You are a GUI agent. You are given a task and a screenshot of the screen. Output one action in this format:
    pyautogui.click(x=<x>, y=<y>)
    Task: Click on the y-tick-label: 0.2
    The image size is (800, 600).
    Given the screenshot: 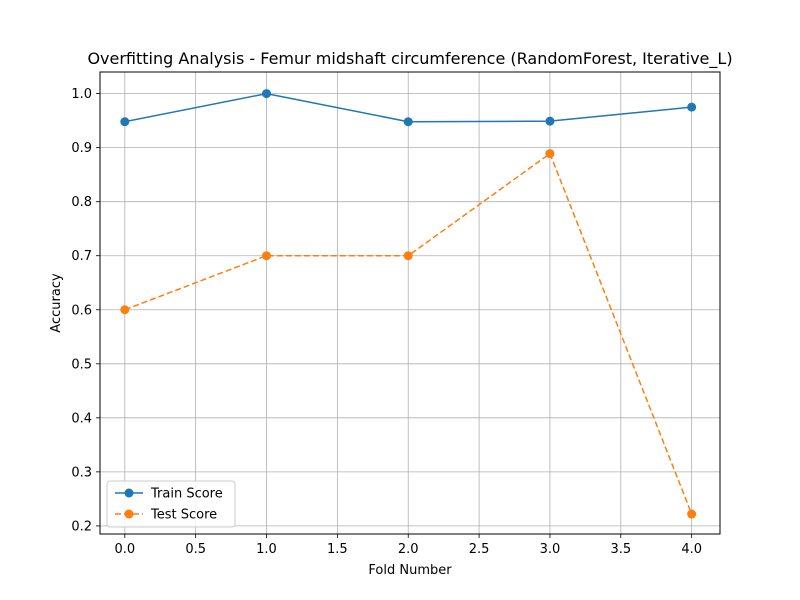 What is the action you would take?
    pyautogui.click(x=81, y=526)
    